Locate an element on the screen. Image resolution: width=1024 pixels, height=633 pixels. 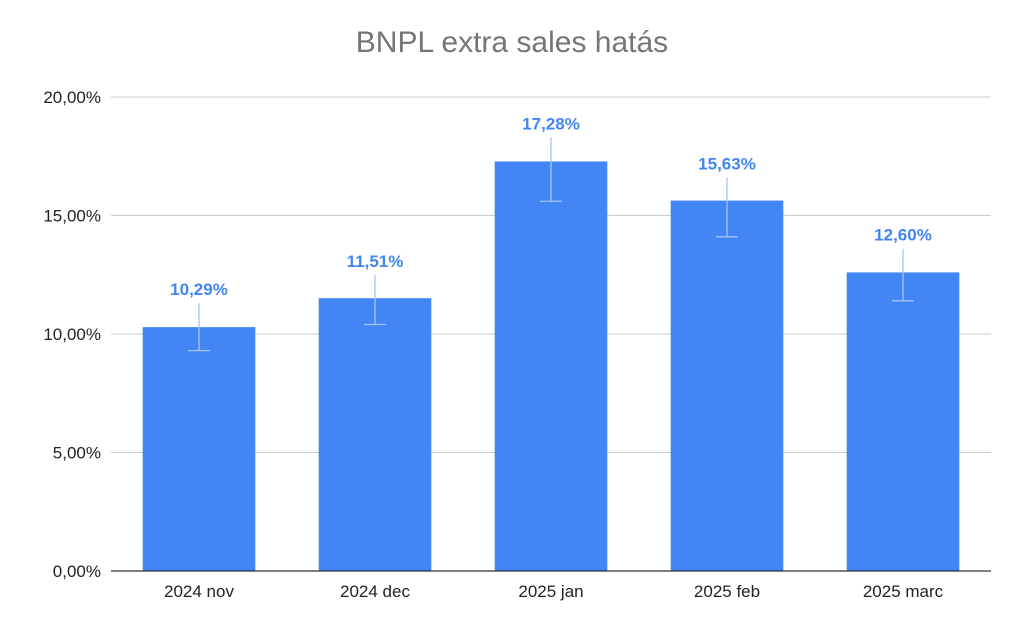
y-tick-label: 15,00% is located at coordinates (72, 216).